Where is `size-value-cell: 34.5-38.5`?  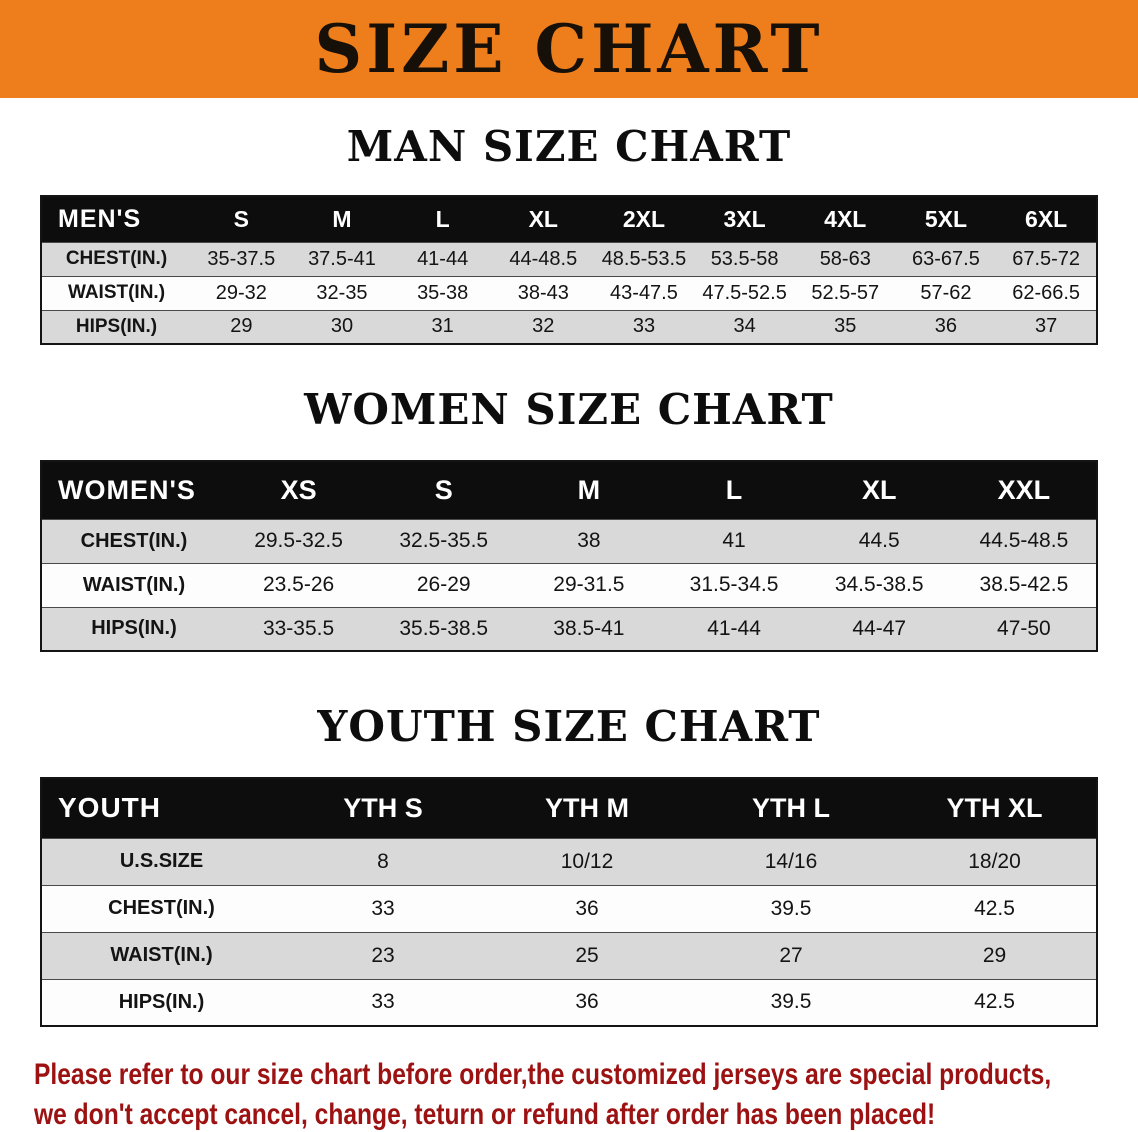 size-value-cell: 34.5-38.5 is located at coordinates (879, 585).